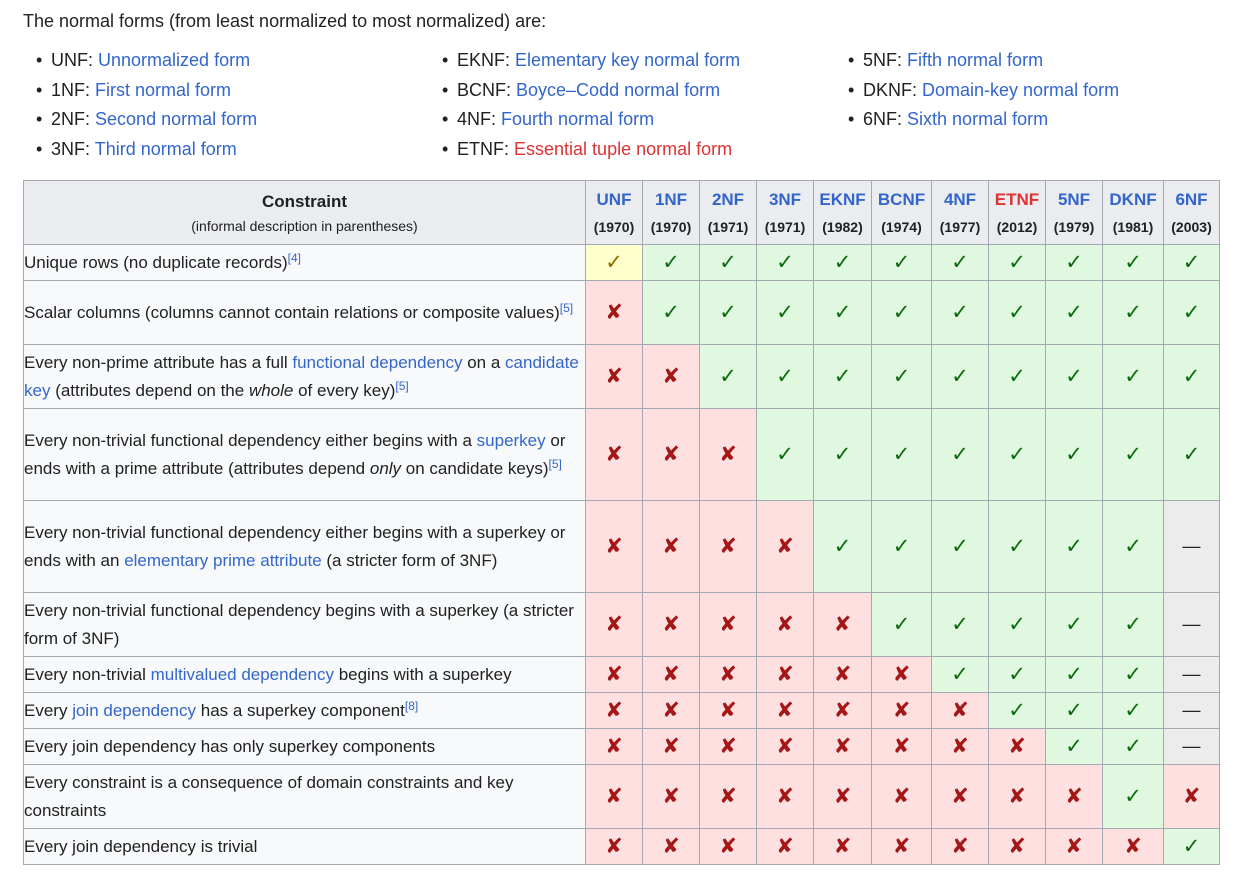 The width and height of the screenshot is (1234, 880). I want to click on column-link-6nf: 6NF, so click(1191, 199).